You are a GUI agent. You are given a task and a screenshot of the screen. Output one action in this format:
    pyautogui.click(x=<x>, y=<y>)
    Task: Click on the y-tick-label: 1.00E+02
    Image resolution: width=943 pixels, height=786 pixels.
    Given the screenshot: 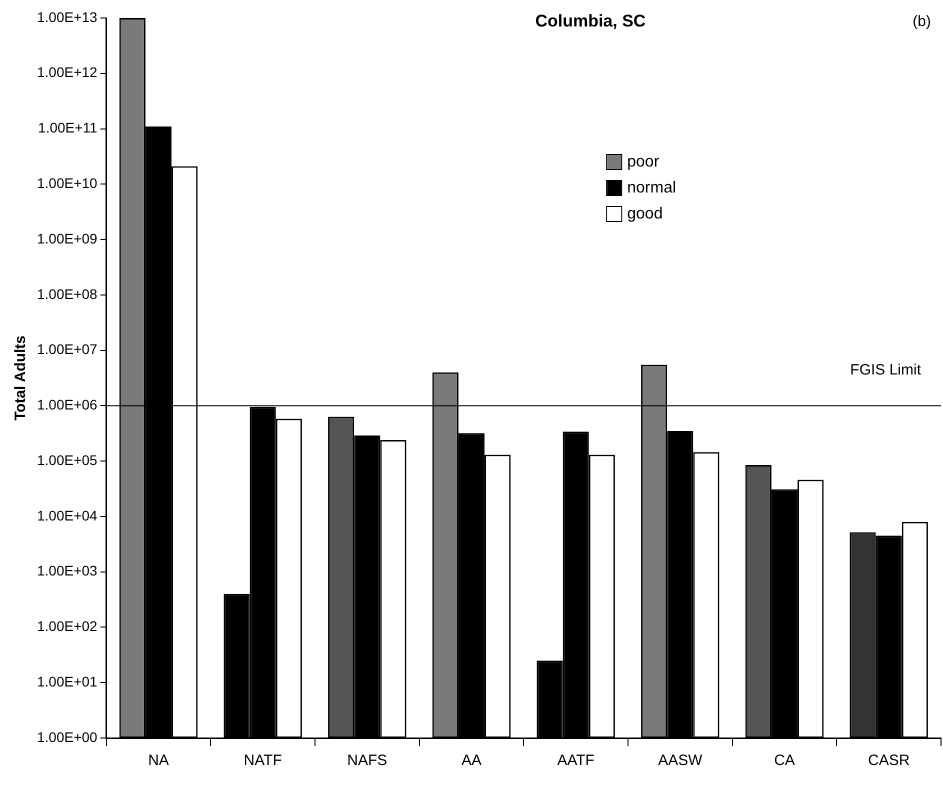 What is the action you would take?
    pyautogui.click(x=67, y=626)
    